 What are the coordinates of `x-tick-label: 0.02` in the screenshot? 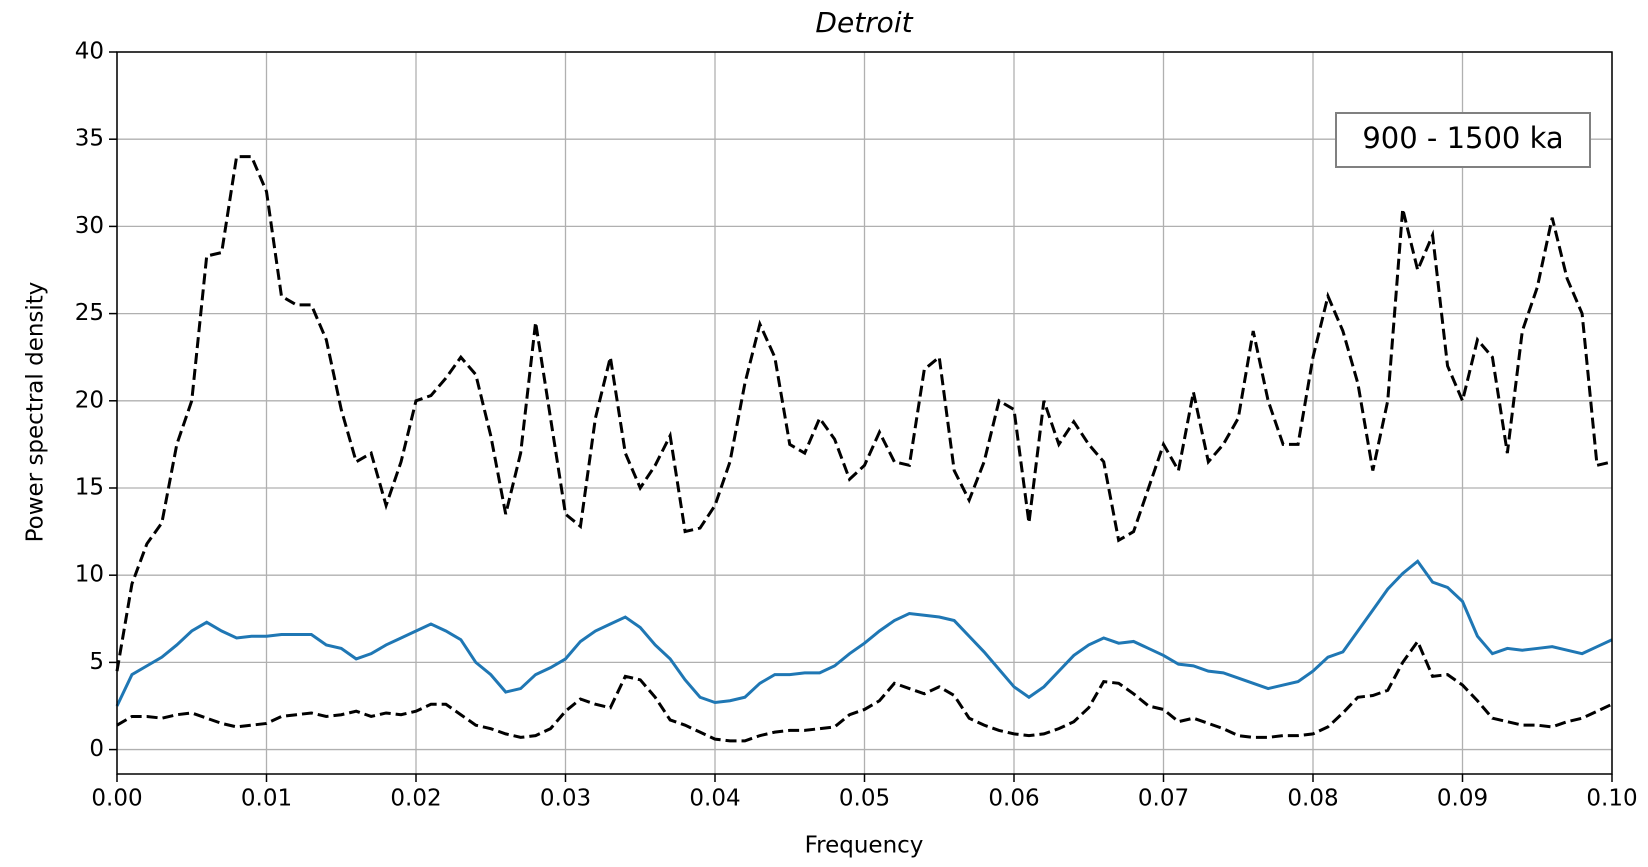 It's located at (415, 799).